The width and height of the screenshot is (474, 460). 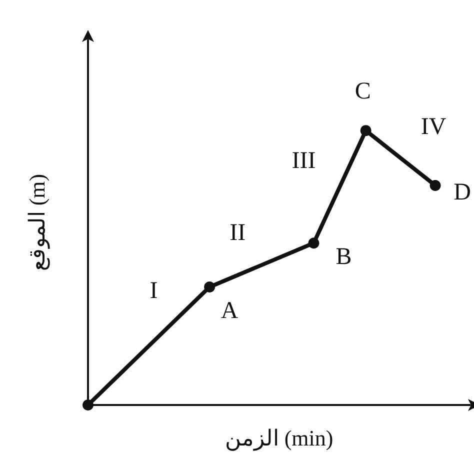 What do you see at coordinates (362, 91) in the screenshot?
I see `text: C` at bounding box center [362, 91].